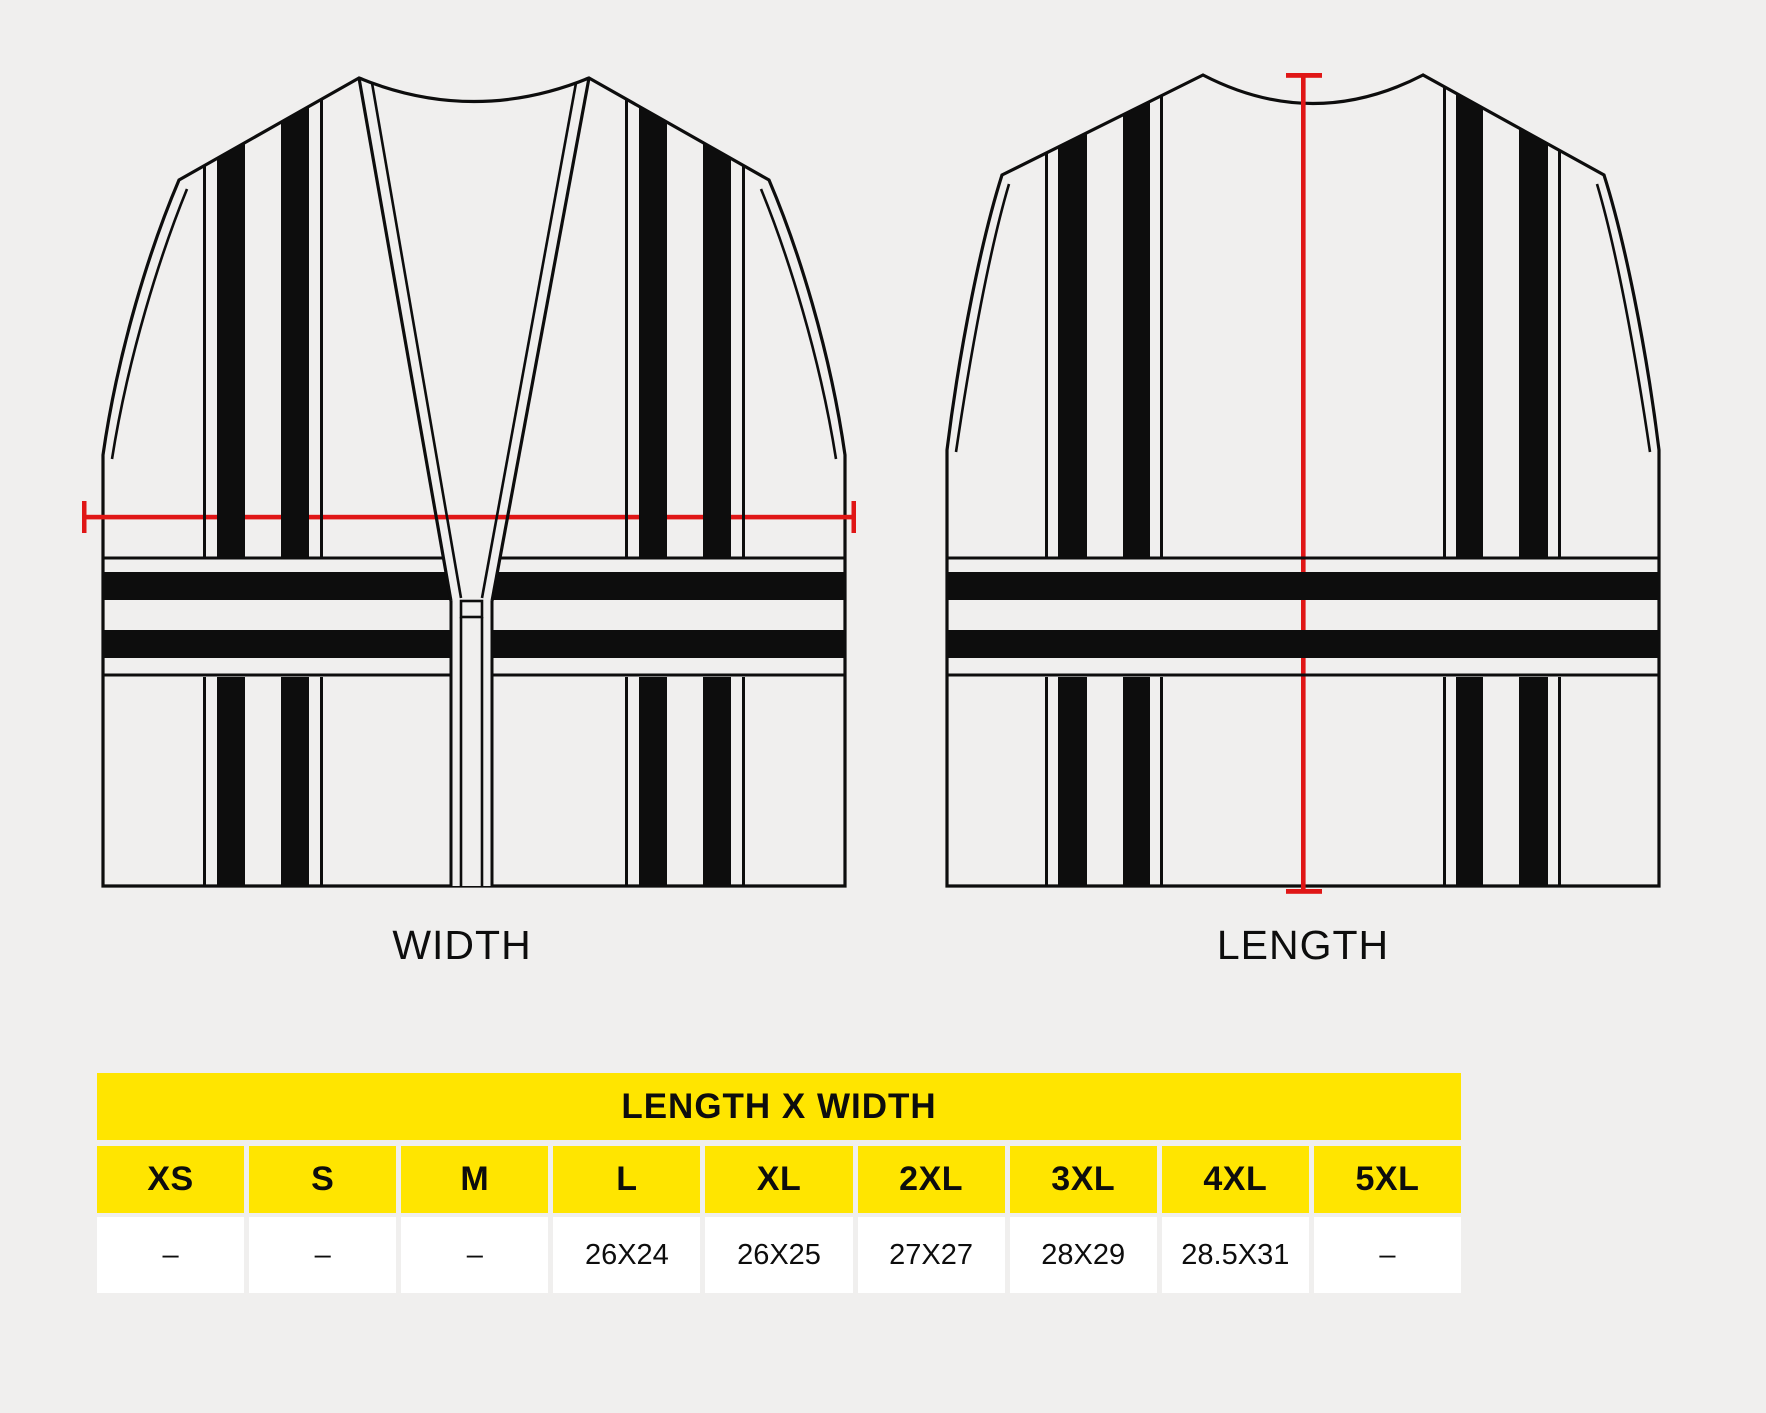 The height and width of the screenshot is (1413, 1766). I want to click on size-cell-4: XL, so click(779, 1179).